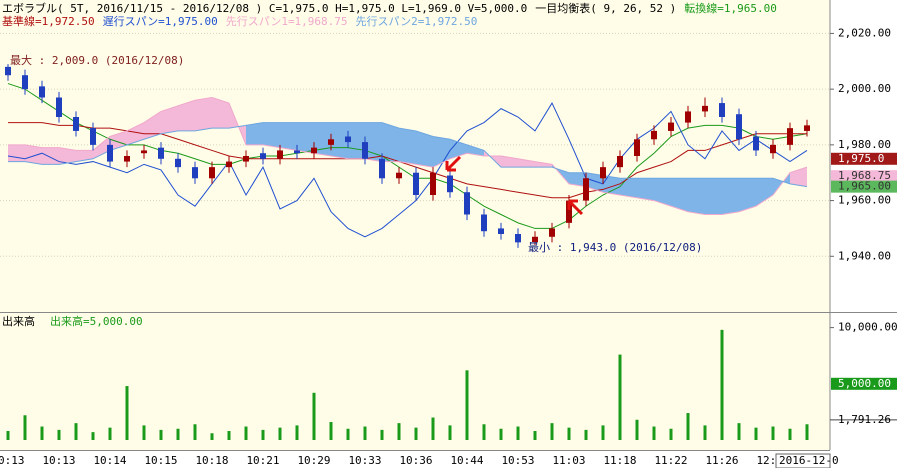  I want to click on x-tick-label: 11:22, so click(670, 460).